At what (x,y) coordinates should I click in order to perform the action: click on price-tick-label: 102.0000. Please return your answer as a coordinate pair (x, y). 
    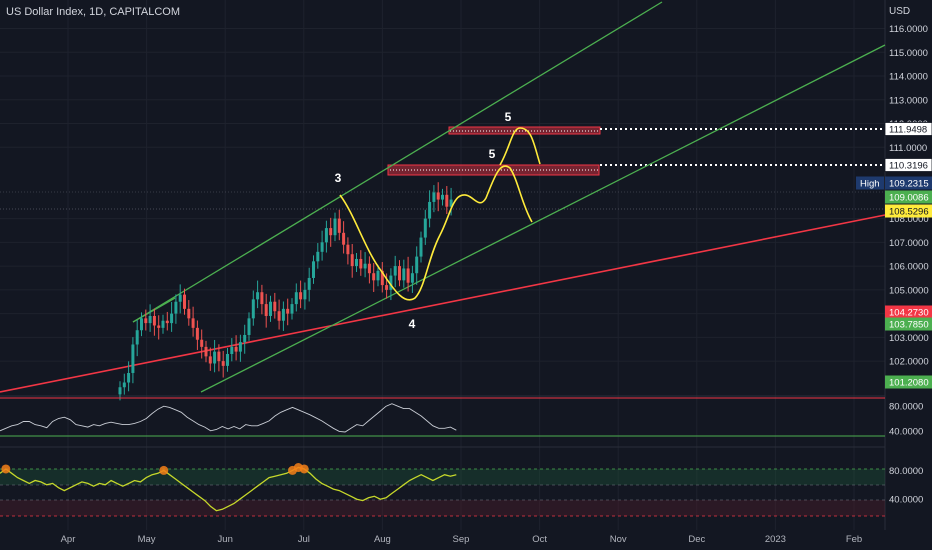
    Looking at the image, I should click on (909, 362).